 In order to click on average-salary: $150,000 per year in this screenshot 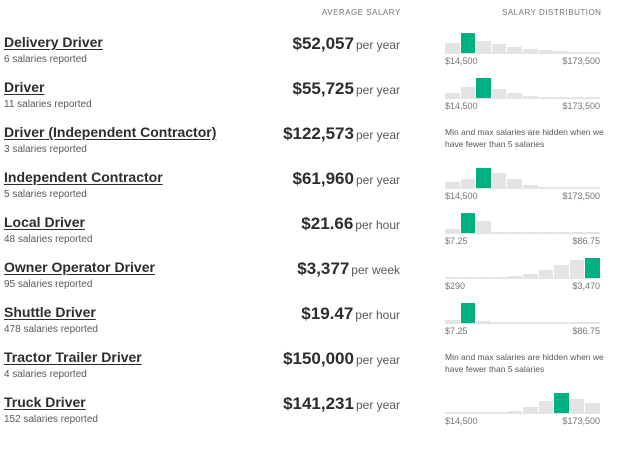, I will do `click(341, 359)`.